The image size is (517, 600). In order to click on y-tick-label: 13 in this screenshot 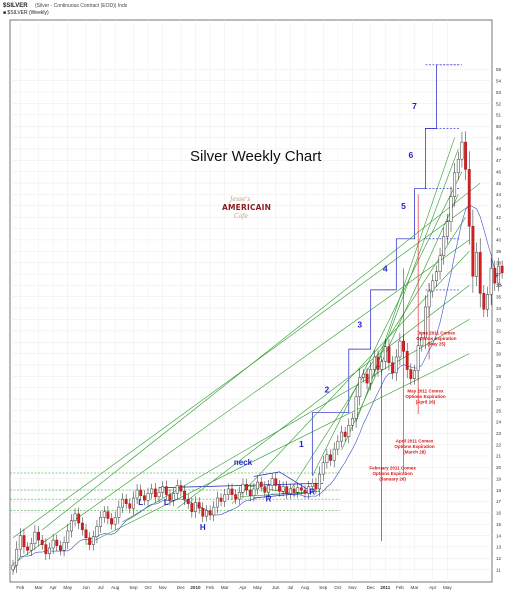, I will do `click(499, 547)`.